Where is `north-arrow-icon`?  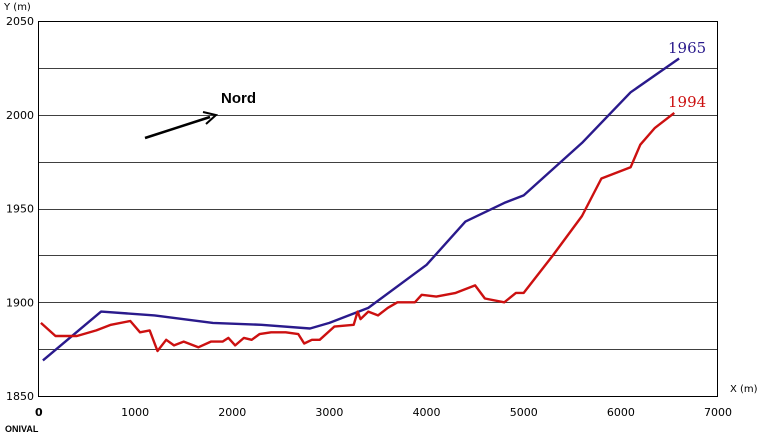
north-arrow-icon is located at coordinates (181, 125).